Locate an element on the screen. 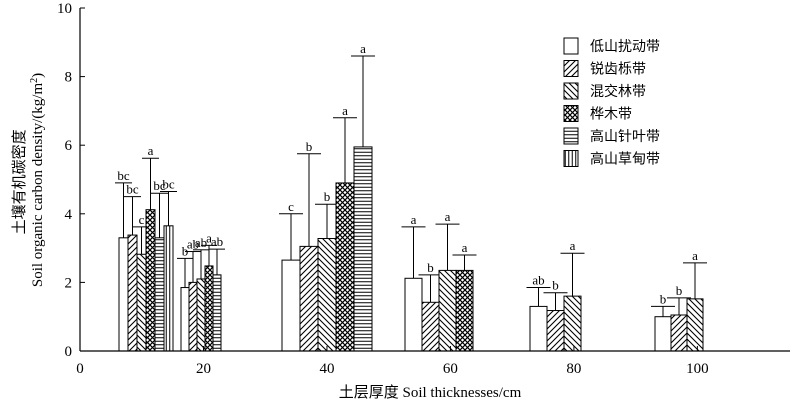 This screenshot has width=800, height=405. bar-group: c is located at coordinates (291, 275).